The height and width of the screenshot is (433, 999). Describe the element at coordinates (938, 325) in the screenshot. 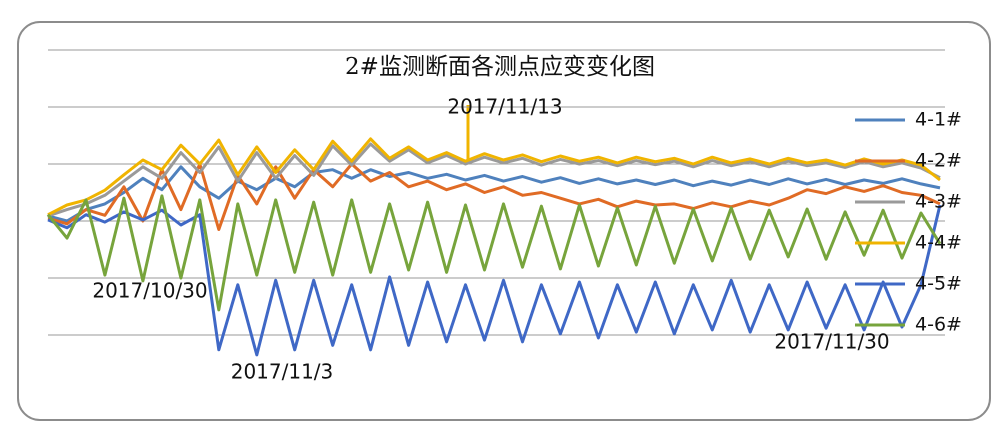

I see `legend-label: 4-6#` at that location.